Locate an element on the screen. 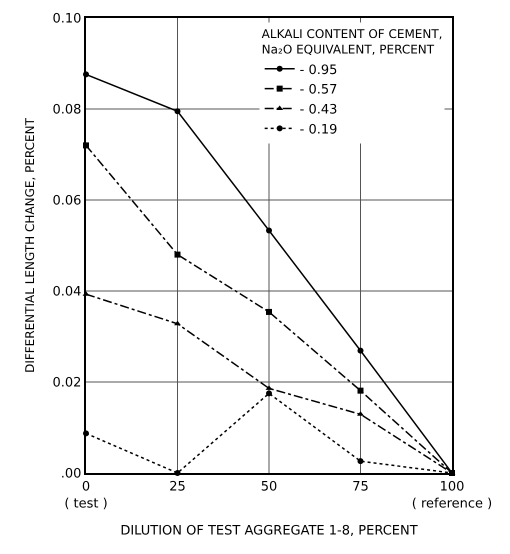 This screenshot has height=554, width=510. y-tick-label: 0.04 is located at coordinates (67, 292).